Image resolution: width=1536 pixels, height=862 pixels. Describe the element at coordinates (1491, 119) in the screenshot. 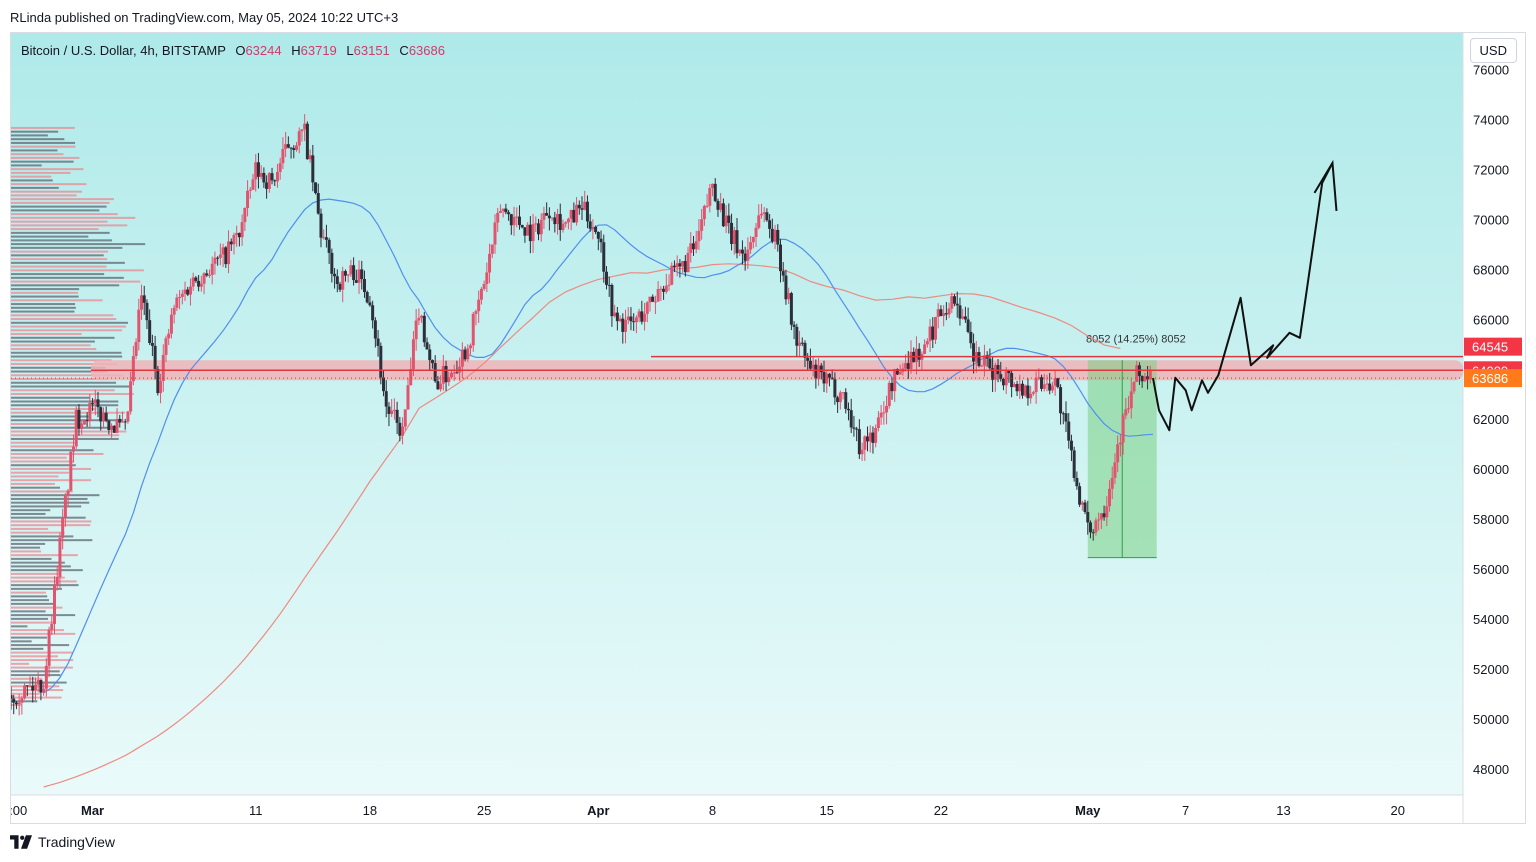

I see `price-tick-label: 74000` at that location.